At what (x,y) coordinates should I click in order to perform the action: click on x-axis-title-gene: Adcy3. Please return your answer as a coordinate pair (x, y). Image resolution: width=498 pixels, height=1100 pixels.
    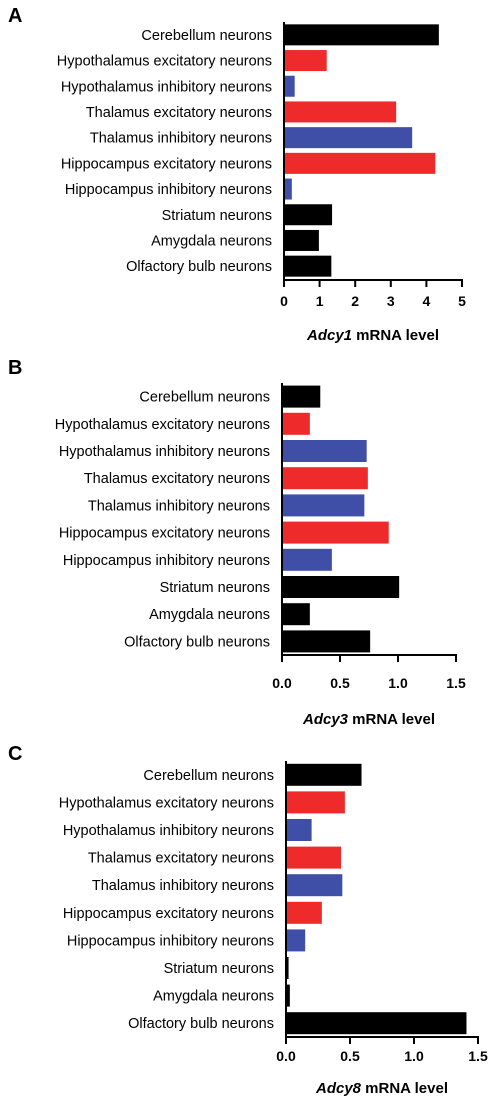
    Looking at the image, I should click on (325, 719).